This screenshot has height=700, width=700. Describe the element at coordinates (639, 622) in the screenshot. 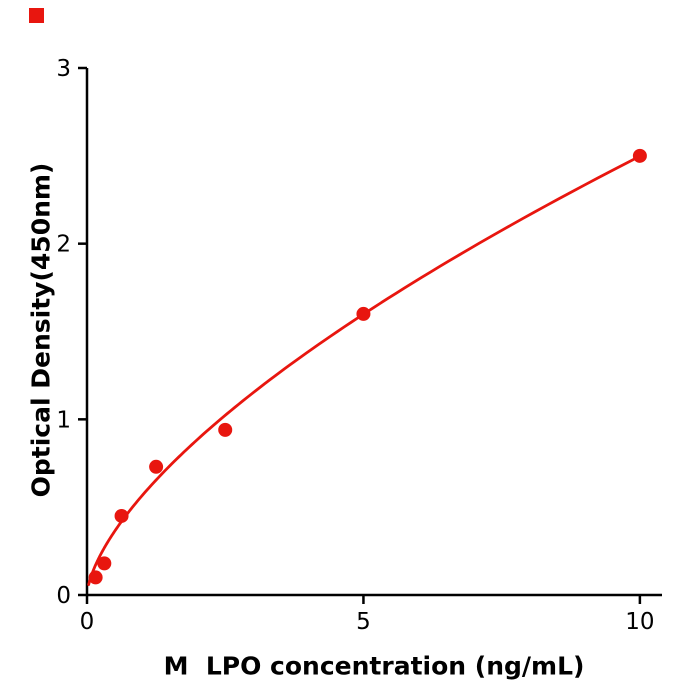

I see `x-tick-label: 10` at that location.